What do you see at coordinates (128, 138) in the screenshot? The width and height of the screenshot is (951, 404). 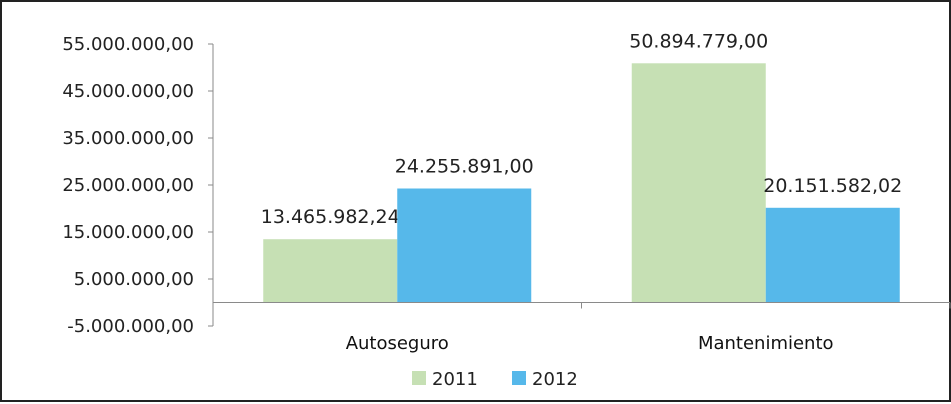 I see `y-tick-label: 35.000.000,00` at bounding box center [128, 138].